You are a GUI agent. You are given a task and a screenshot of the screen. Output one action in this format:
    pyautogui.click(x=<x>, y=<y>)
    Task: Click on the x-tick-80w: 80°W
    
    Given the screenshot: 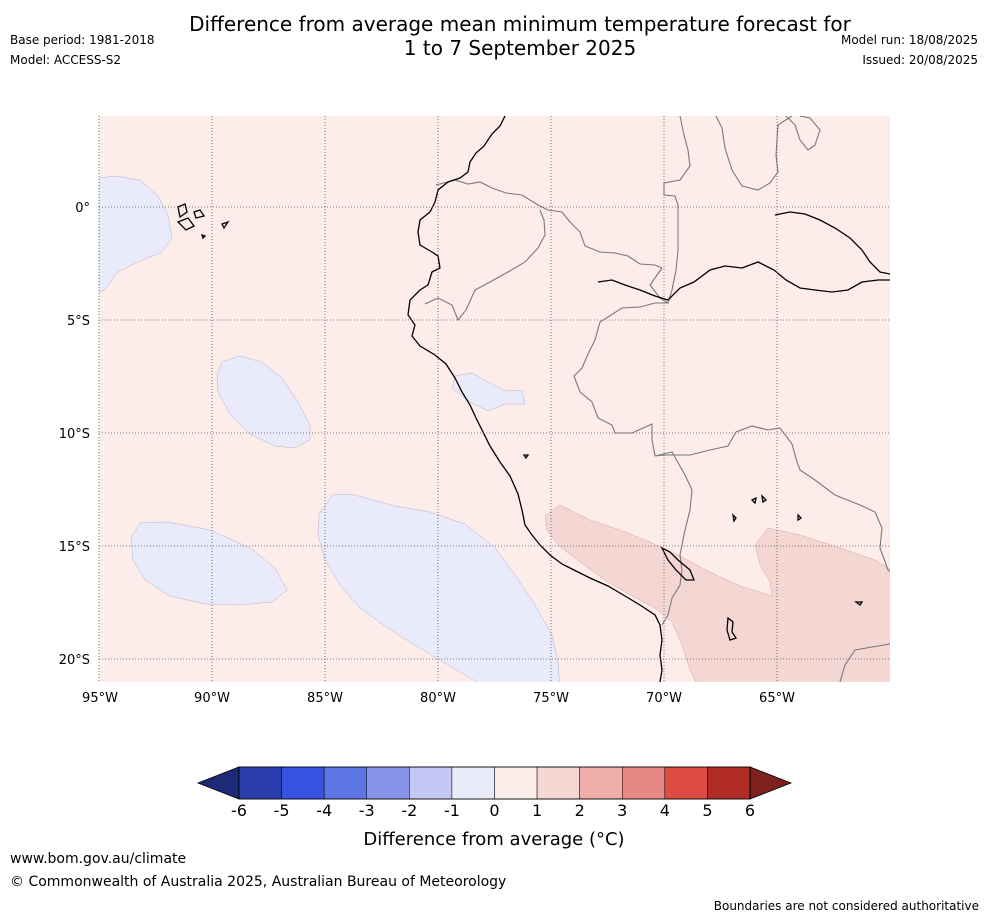 What is the action you would take?
    pyautogui.click(x=438, y=698)
    